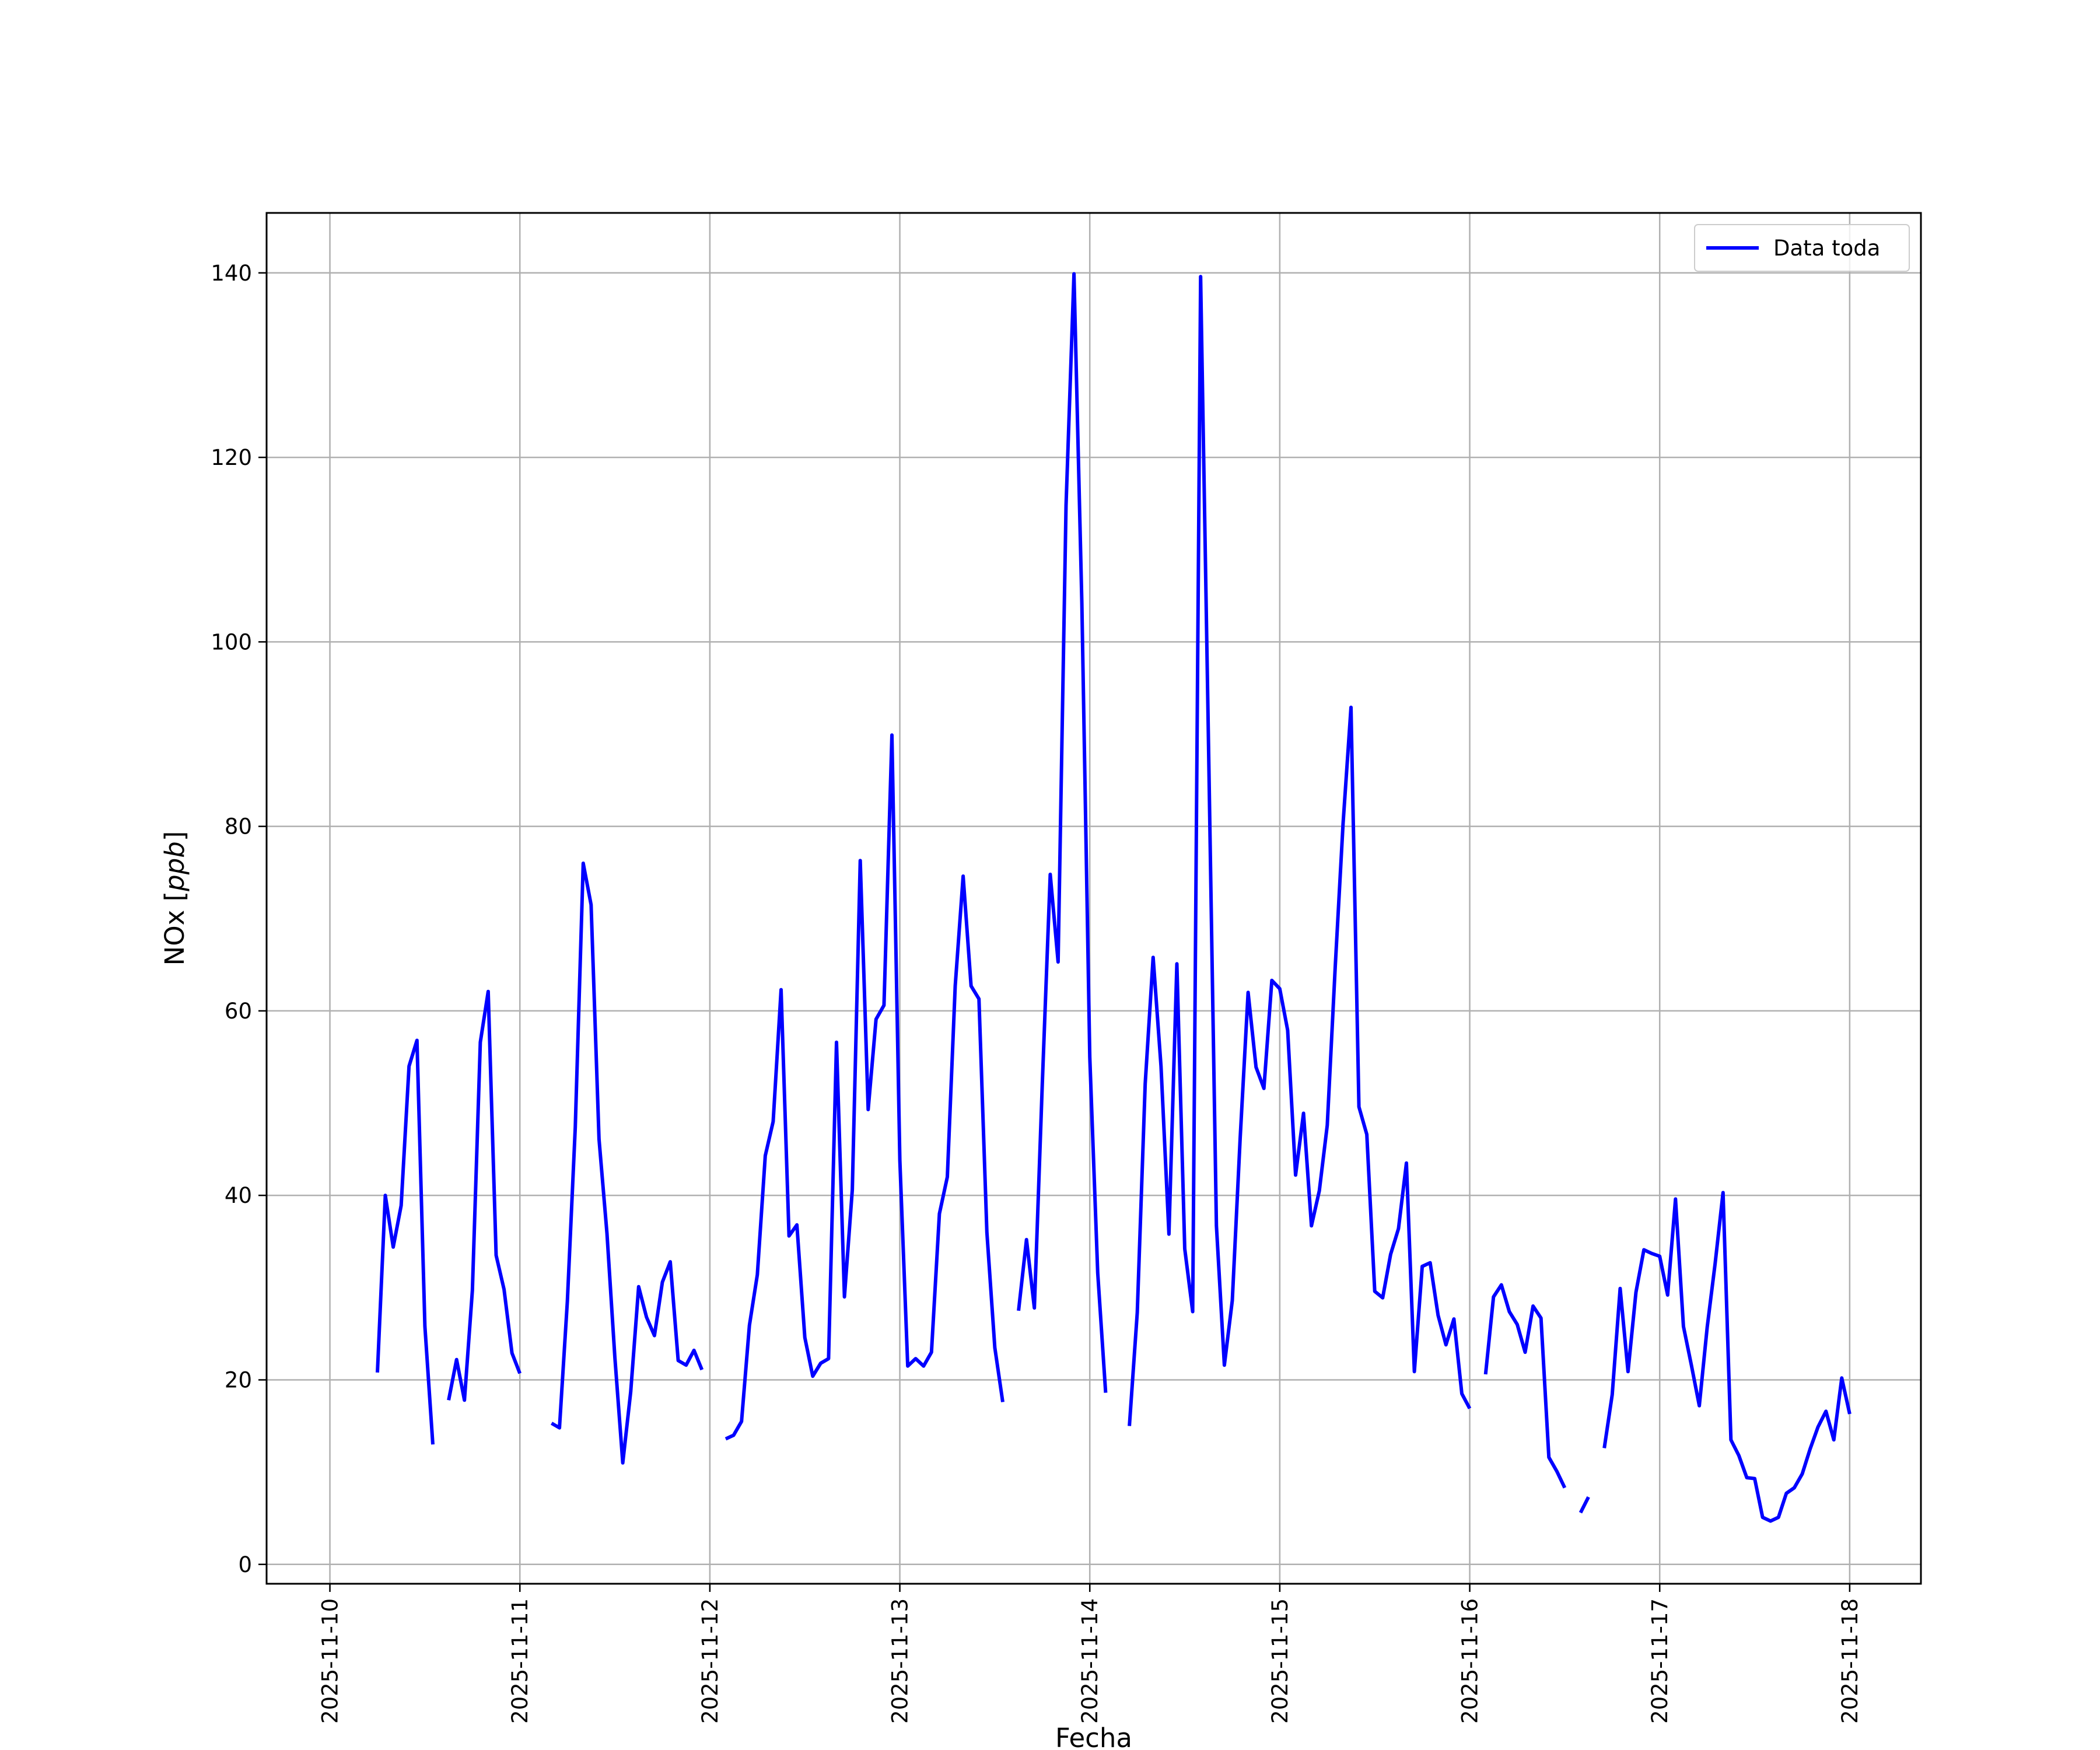 The width and height of the screenshot is (2100, 1750). I want to click on y-axis-label: NOx [ppb], so click(174, 898).